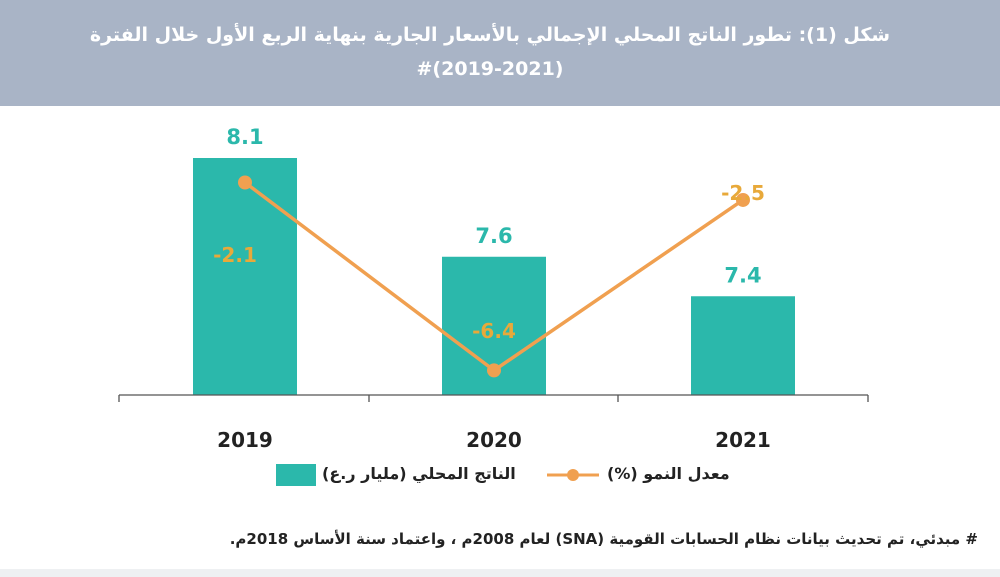 Image resolution: width=1000 pixels, height=577 pixels. What do you see at coordinates (743, 199) in the screenshot?
I see `growth-point-2021` at bounding box center [743, 199].